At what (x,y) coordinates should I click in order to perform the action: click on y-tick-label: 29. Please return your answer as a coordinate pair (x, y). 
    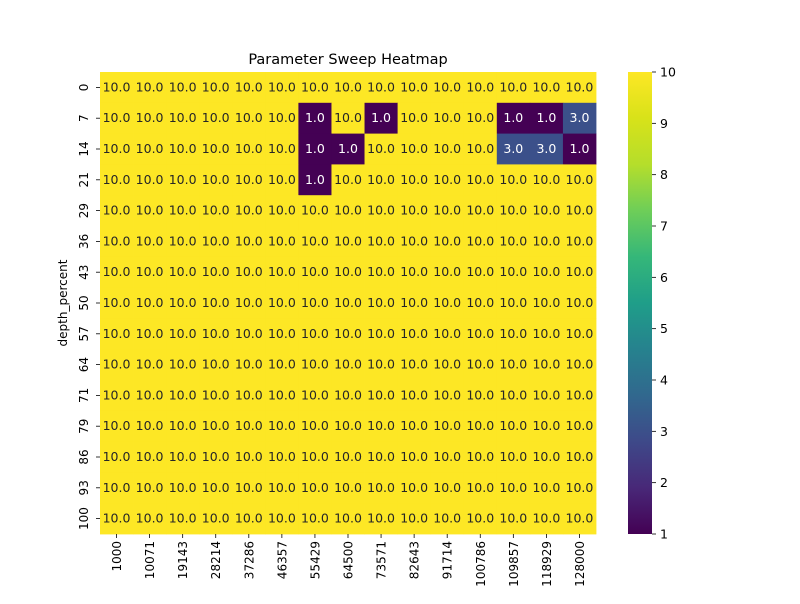
    Looking at the image, I should click on (84, 210).